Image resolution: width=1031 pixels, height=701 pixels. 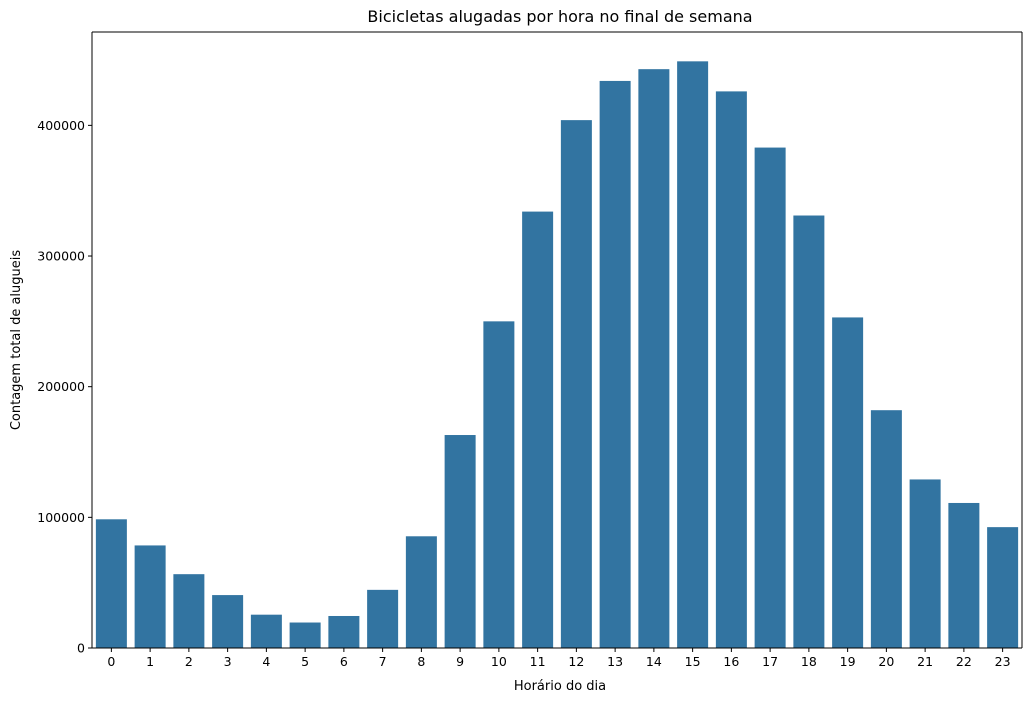 I want to click on x-tick-label: 5, so click(x=305, y=661).